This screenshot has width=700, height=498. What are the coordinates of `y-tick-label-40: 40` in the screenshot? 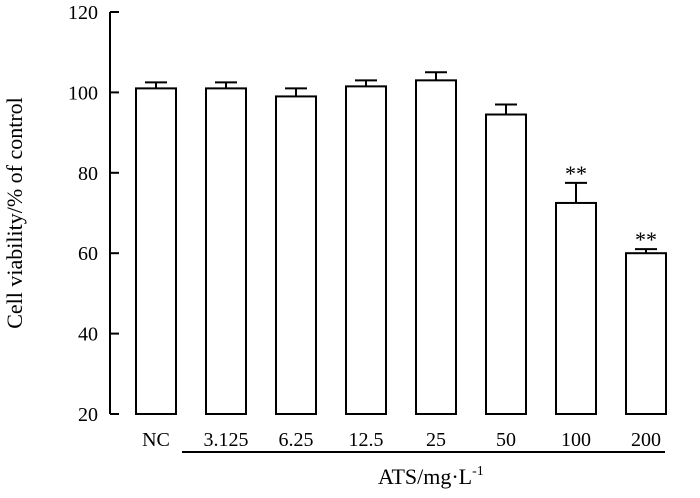 It's located at (88, 335).